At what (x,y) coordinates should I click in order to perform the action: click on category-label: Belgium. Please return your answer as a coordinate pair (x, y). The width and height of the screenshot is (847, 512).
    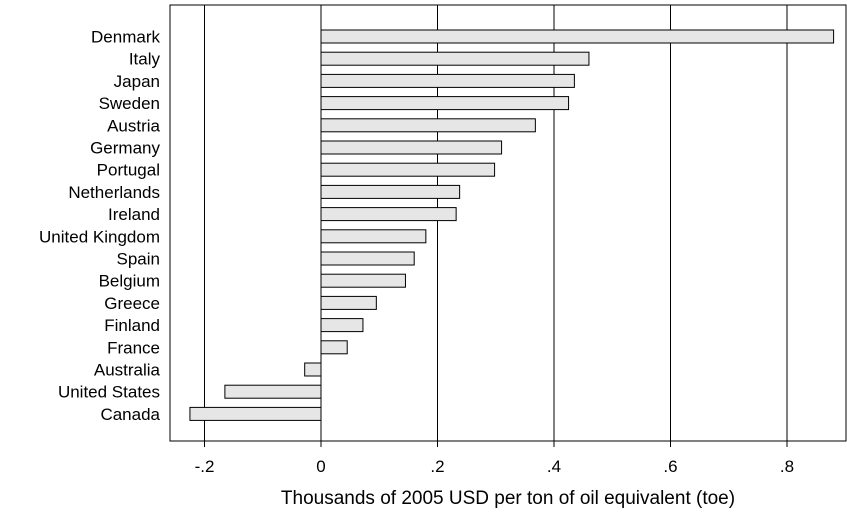
    Looking at the image, I should click on (129, 281).